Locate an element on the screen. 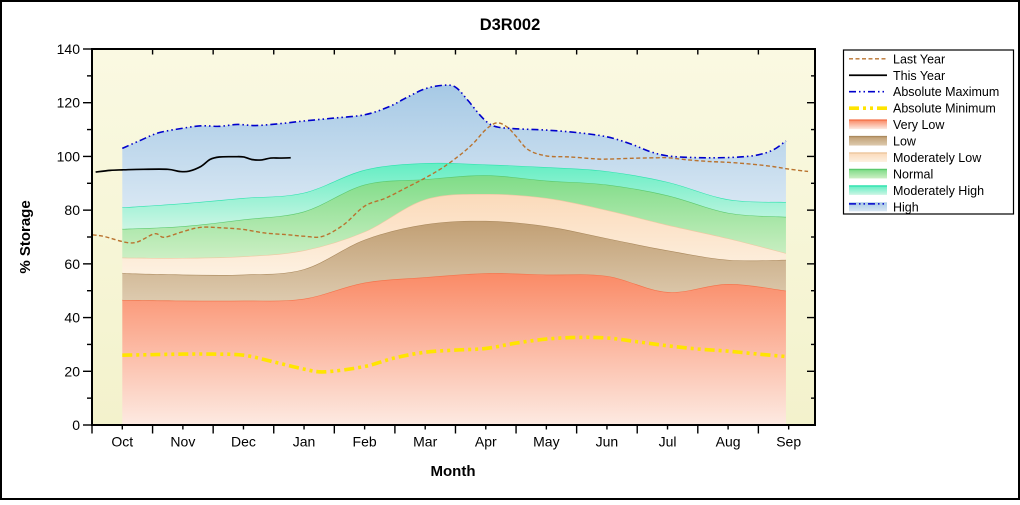 This screenshot has height=505, width=1020. legend-item-very-low: Very Low is located at coordinates (897, 125).